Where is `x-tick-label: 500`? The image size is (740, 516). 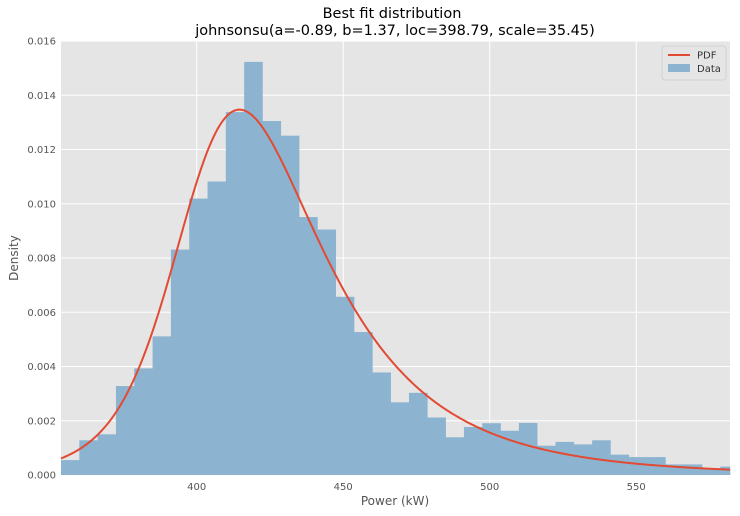
x-tick-label: 500 is located at coordinates (489, 487).